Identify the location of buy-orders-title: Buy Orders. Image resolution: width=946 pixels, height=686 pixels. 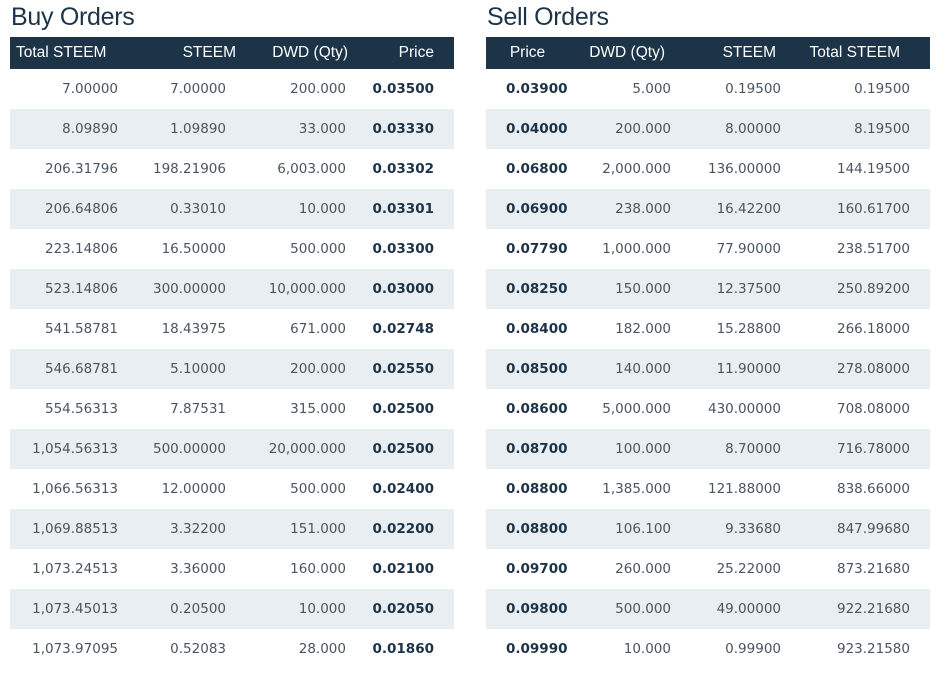
(73, 17).